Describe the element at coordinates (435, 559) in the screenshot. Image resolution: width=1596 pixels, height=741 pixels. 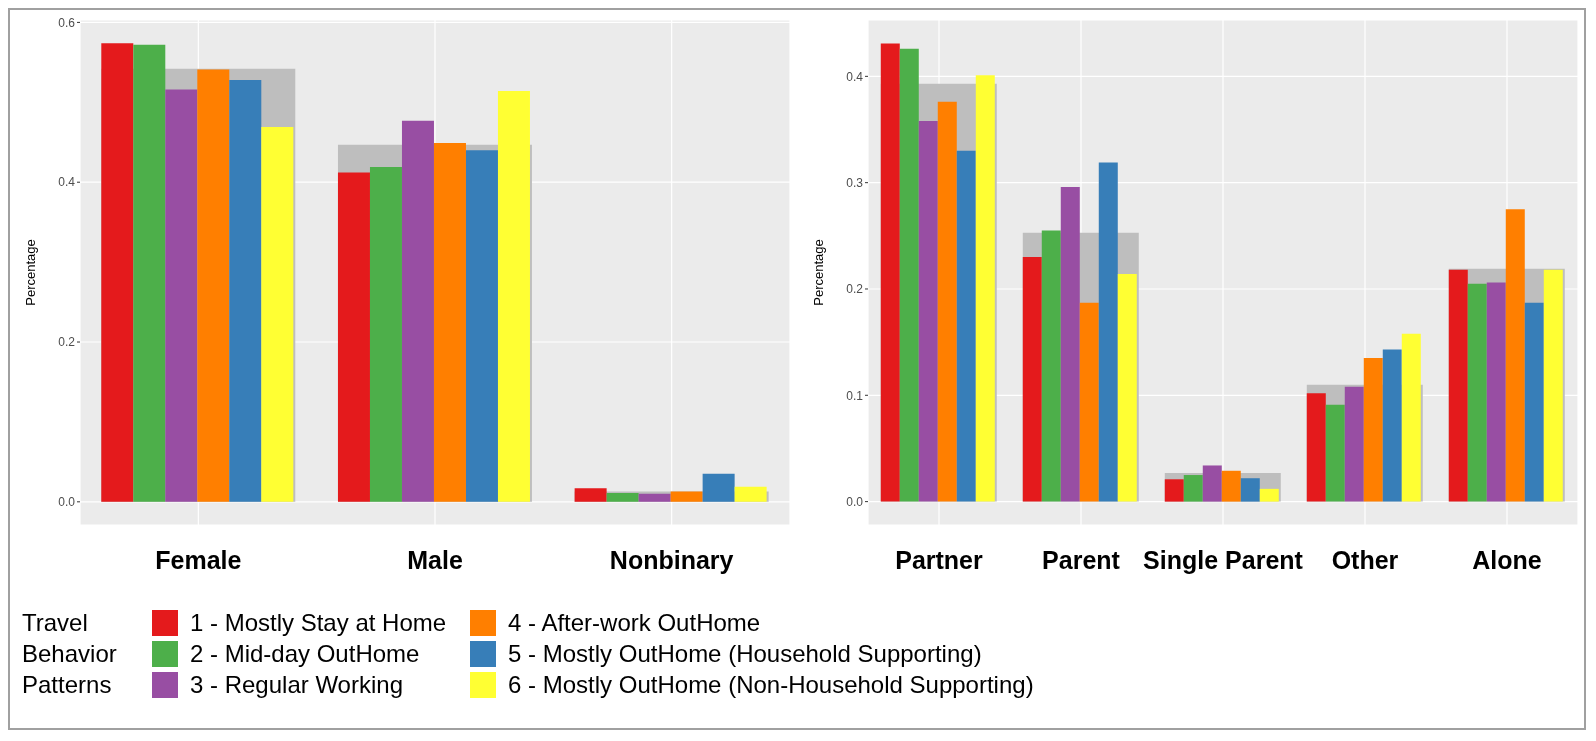
I see `x-tick-label: Male` at that location.